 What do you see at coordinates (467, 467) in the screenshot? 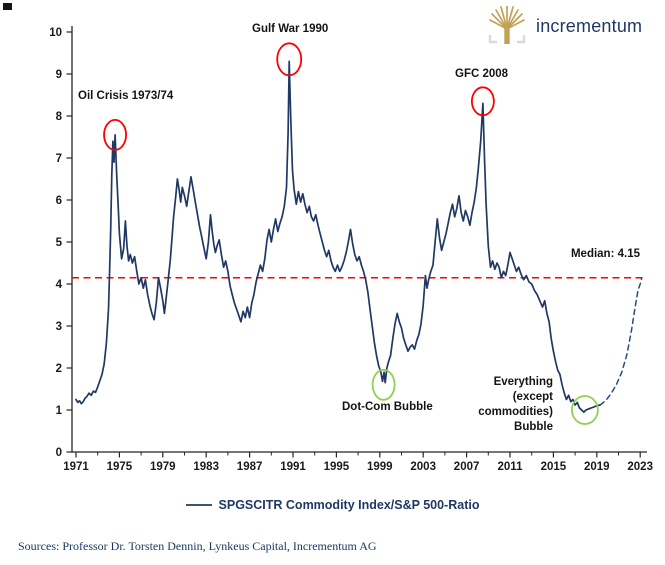
I see `x-tick-label: 2007` at bounding box center [467, 467].